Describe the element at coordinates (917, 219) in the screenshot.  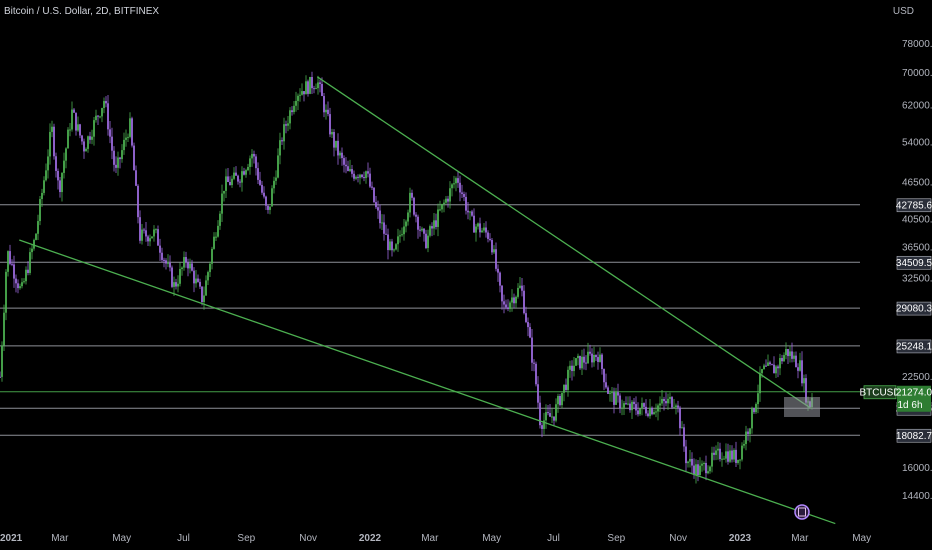
I see `y-tick-label: 40500.0` at that location.